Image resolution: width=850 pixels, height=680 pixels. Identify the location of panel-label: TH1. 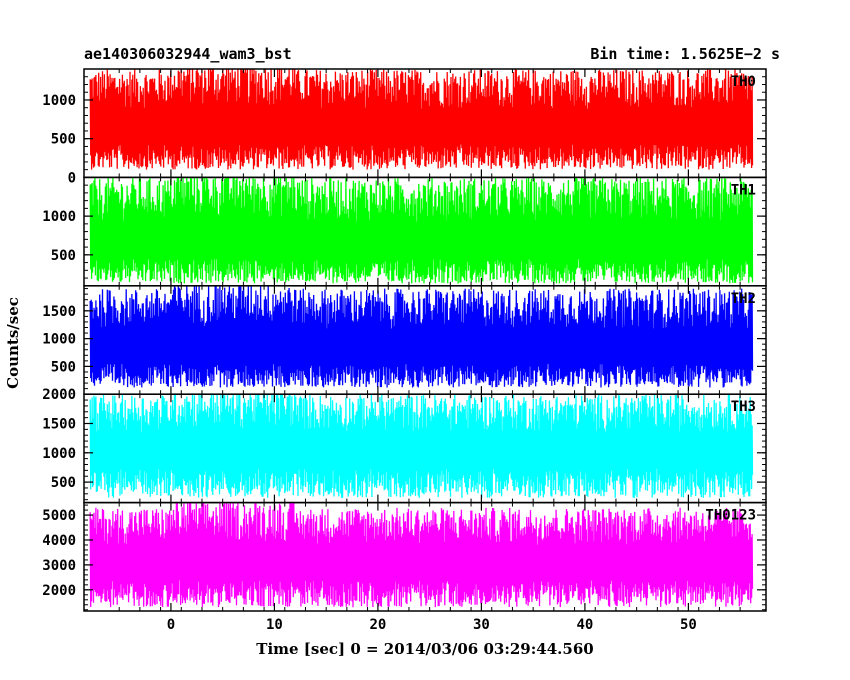
(743, 190).